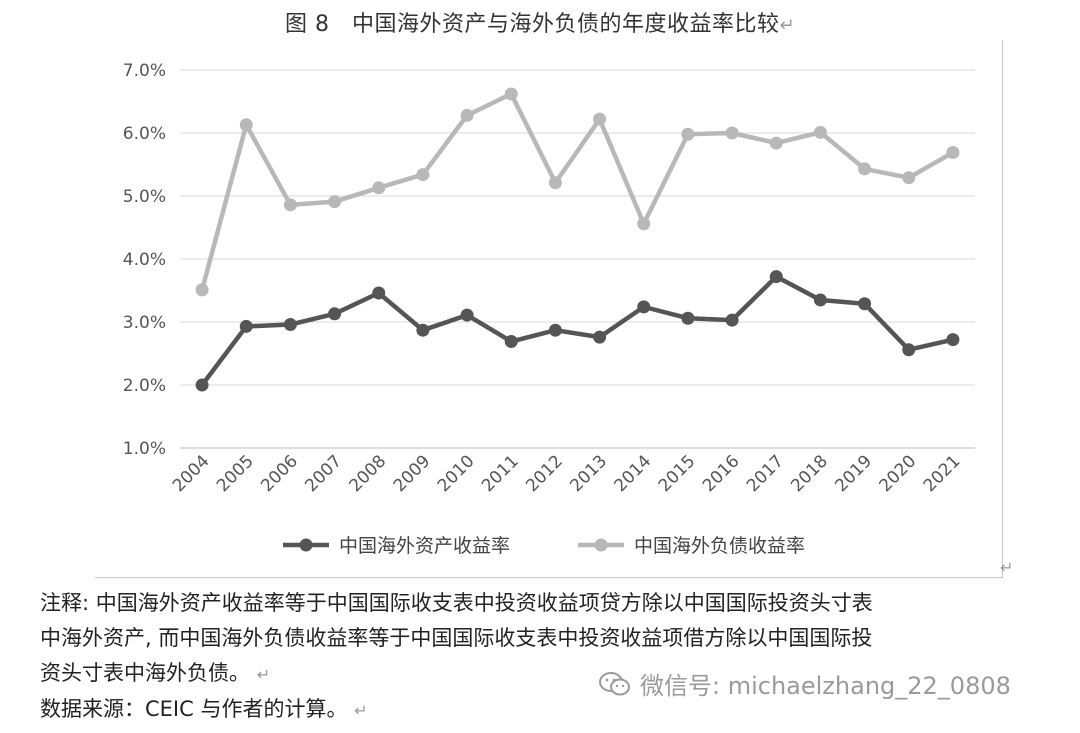 The width and height of the screenshot is (1080, 733). I want to click on x-tick-label: 2006, so click(279, 473).